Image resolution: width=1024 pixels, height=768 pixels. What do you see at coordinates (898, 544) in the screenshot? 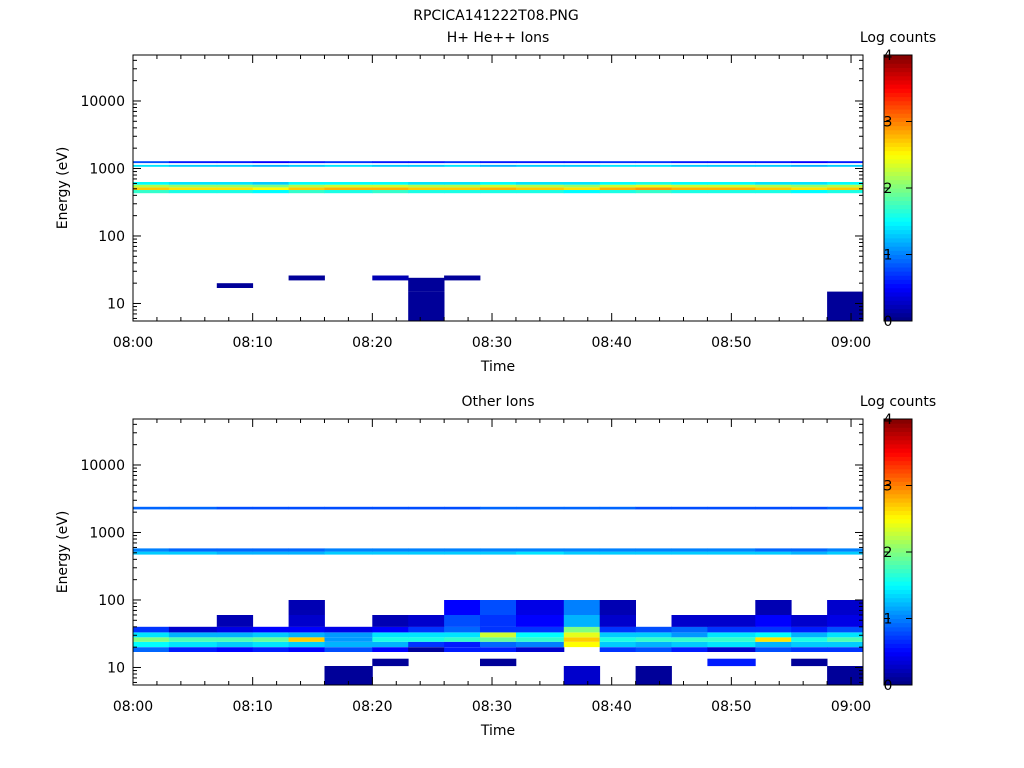
I see `colorbar: 0 1 2 3 4 Log counts` at bounding box center [898, 544].